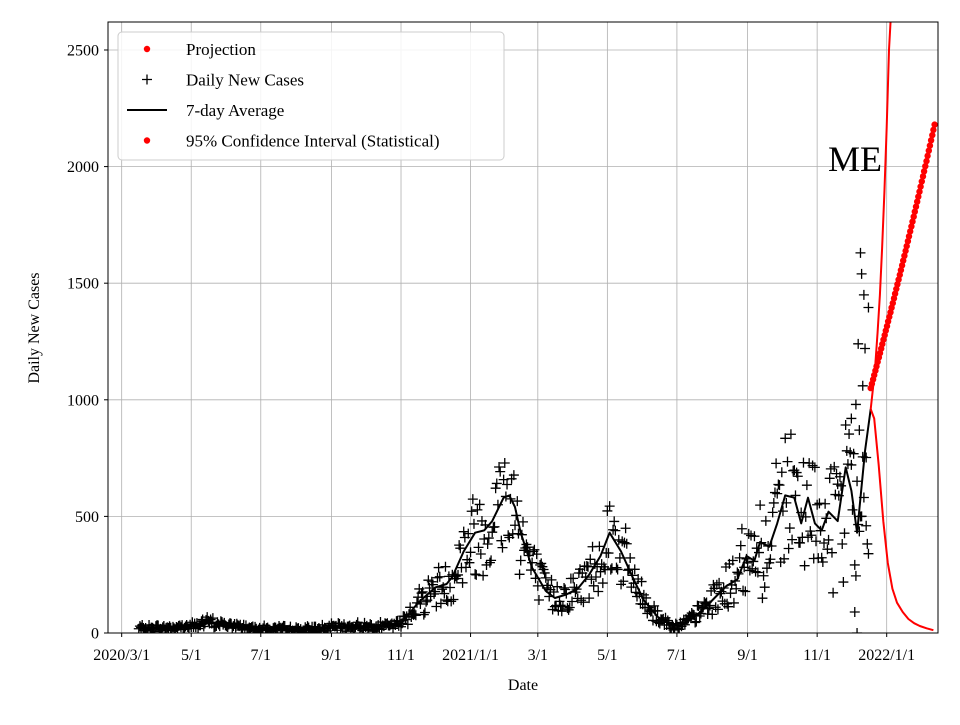 The width and height of the screenshot is (960, 725). Describe the element at coordinates (245, 80) in the screenshot. I see `legend-label: Daily New Cases` at that location.